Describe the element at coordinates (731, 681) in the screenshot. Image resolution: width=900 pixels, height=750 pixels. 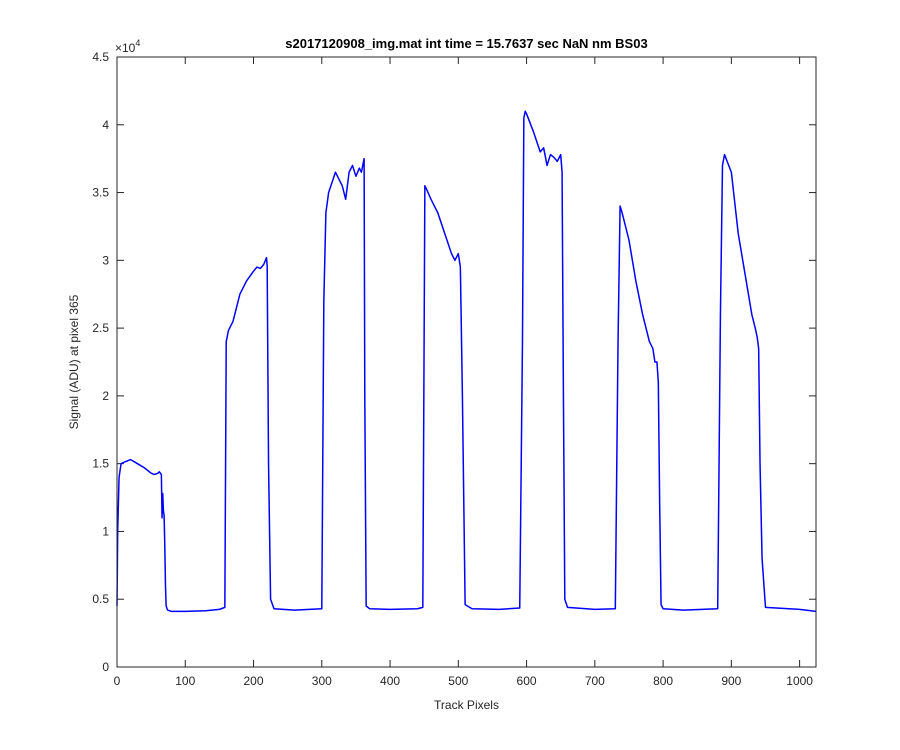
I see `x-tick-label: 900` at that location.